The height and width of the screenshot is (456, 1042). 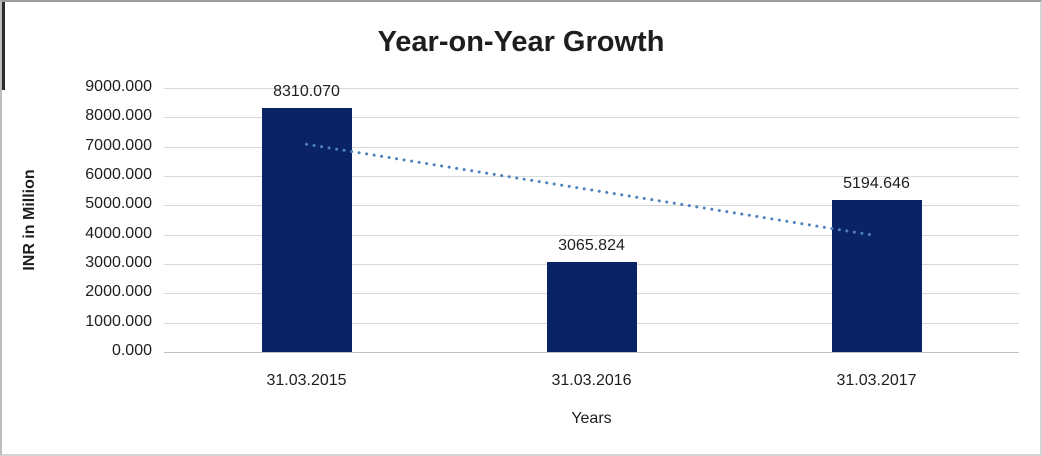 What do you see at coordinates (521, 42) in the screenshot?
I see `chart-title: Year-on-Year Growth` at bounding box center [521, 42].